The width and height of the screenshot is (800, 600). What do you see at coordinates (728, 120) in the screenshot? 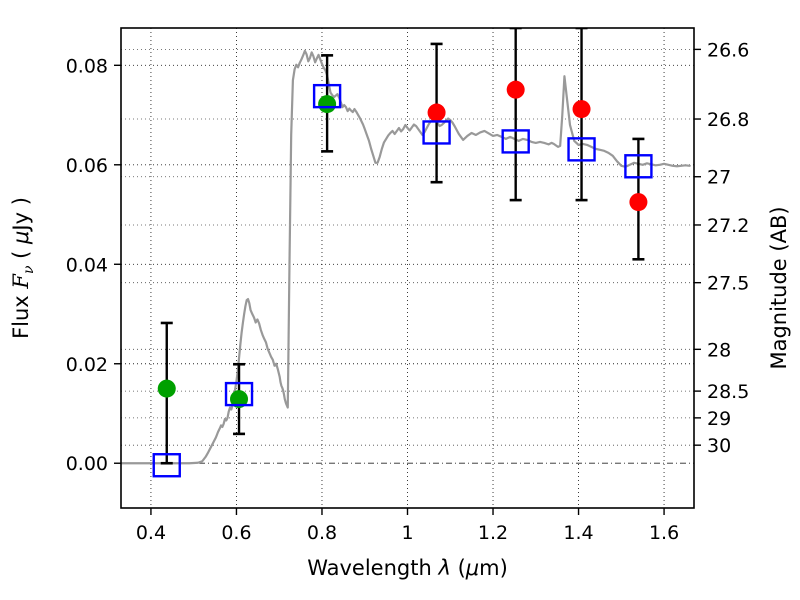
I see `magtick-label-26.8: 26.8` at bounding box center [728, 120].